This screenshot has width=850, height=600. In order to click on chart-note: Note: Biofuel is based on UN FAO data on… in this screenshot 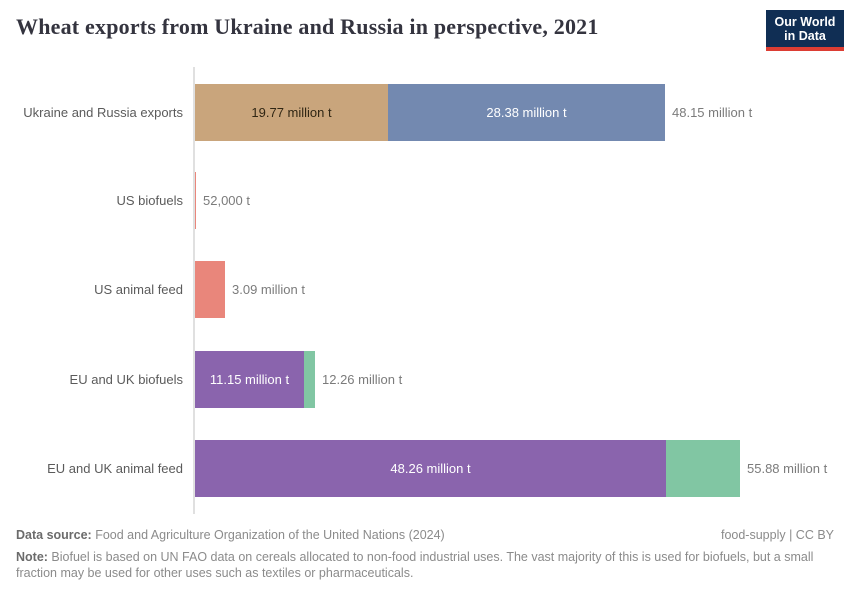, I will do `click(416, 565)`.